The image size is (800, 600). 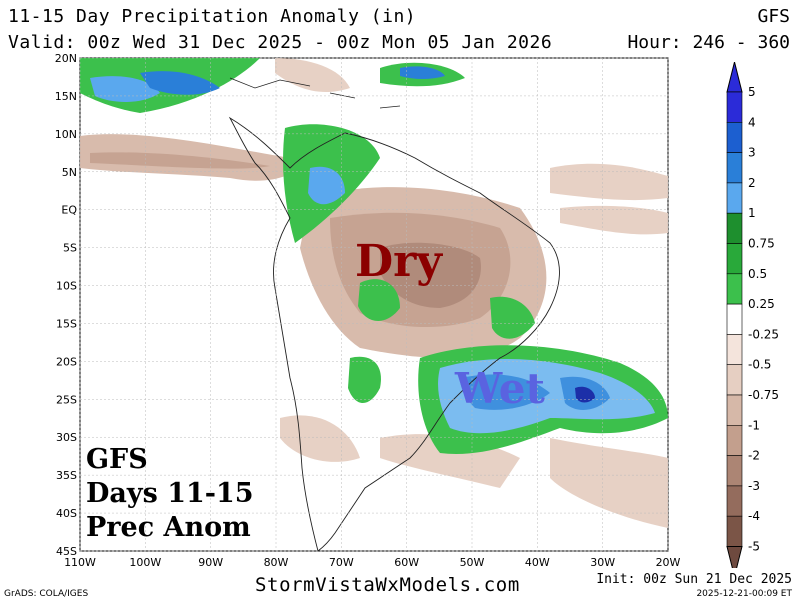 I want to click on lat-label: EQ, so click(x=69, y=210).